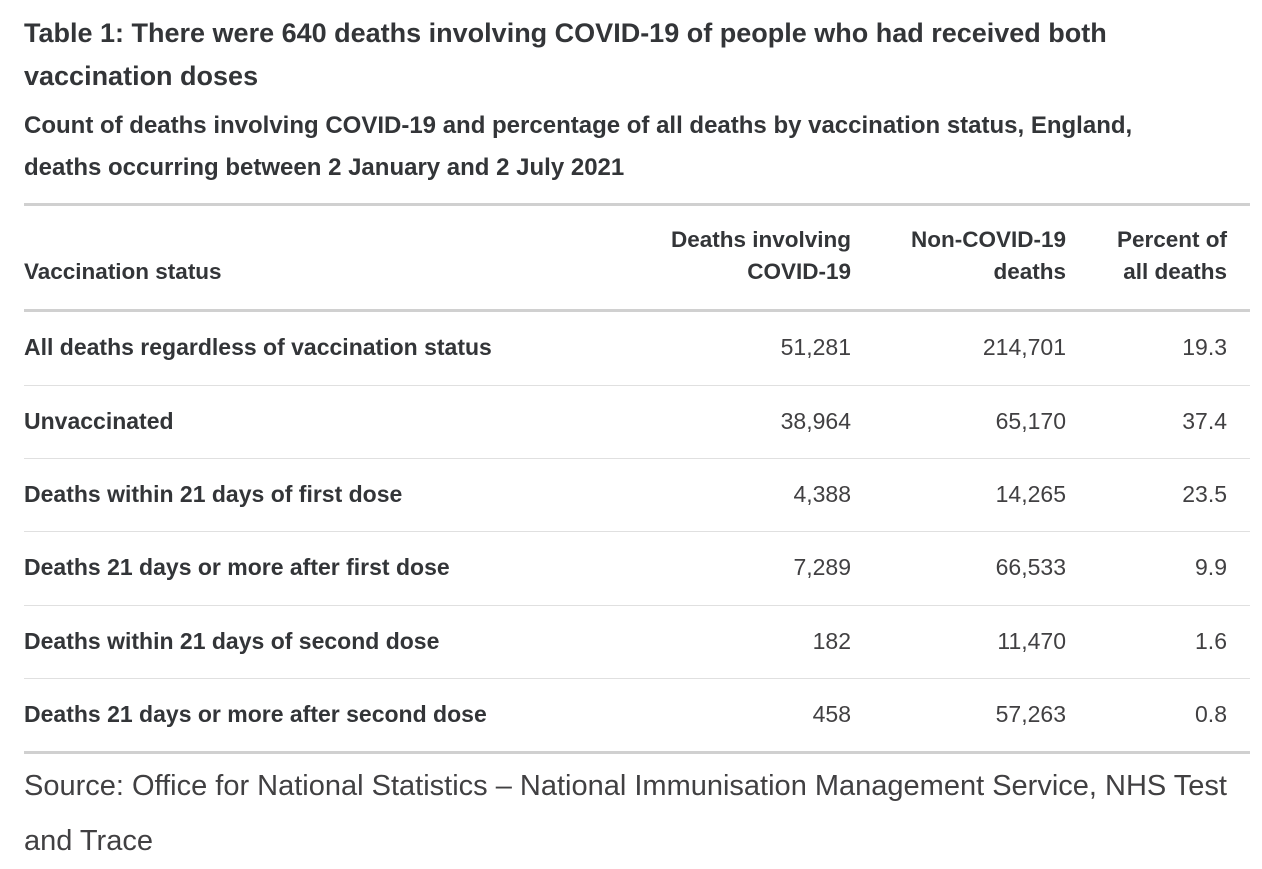 This screenshot has width=1262, height=869. I want to click on row-label: Deaths 21 days or more after second dose, so click(324, 716).